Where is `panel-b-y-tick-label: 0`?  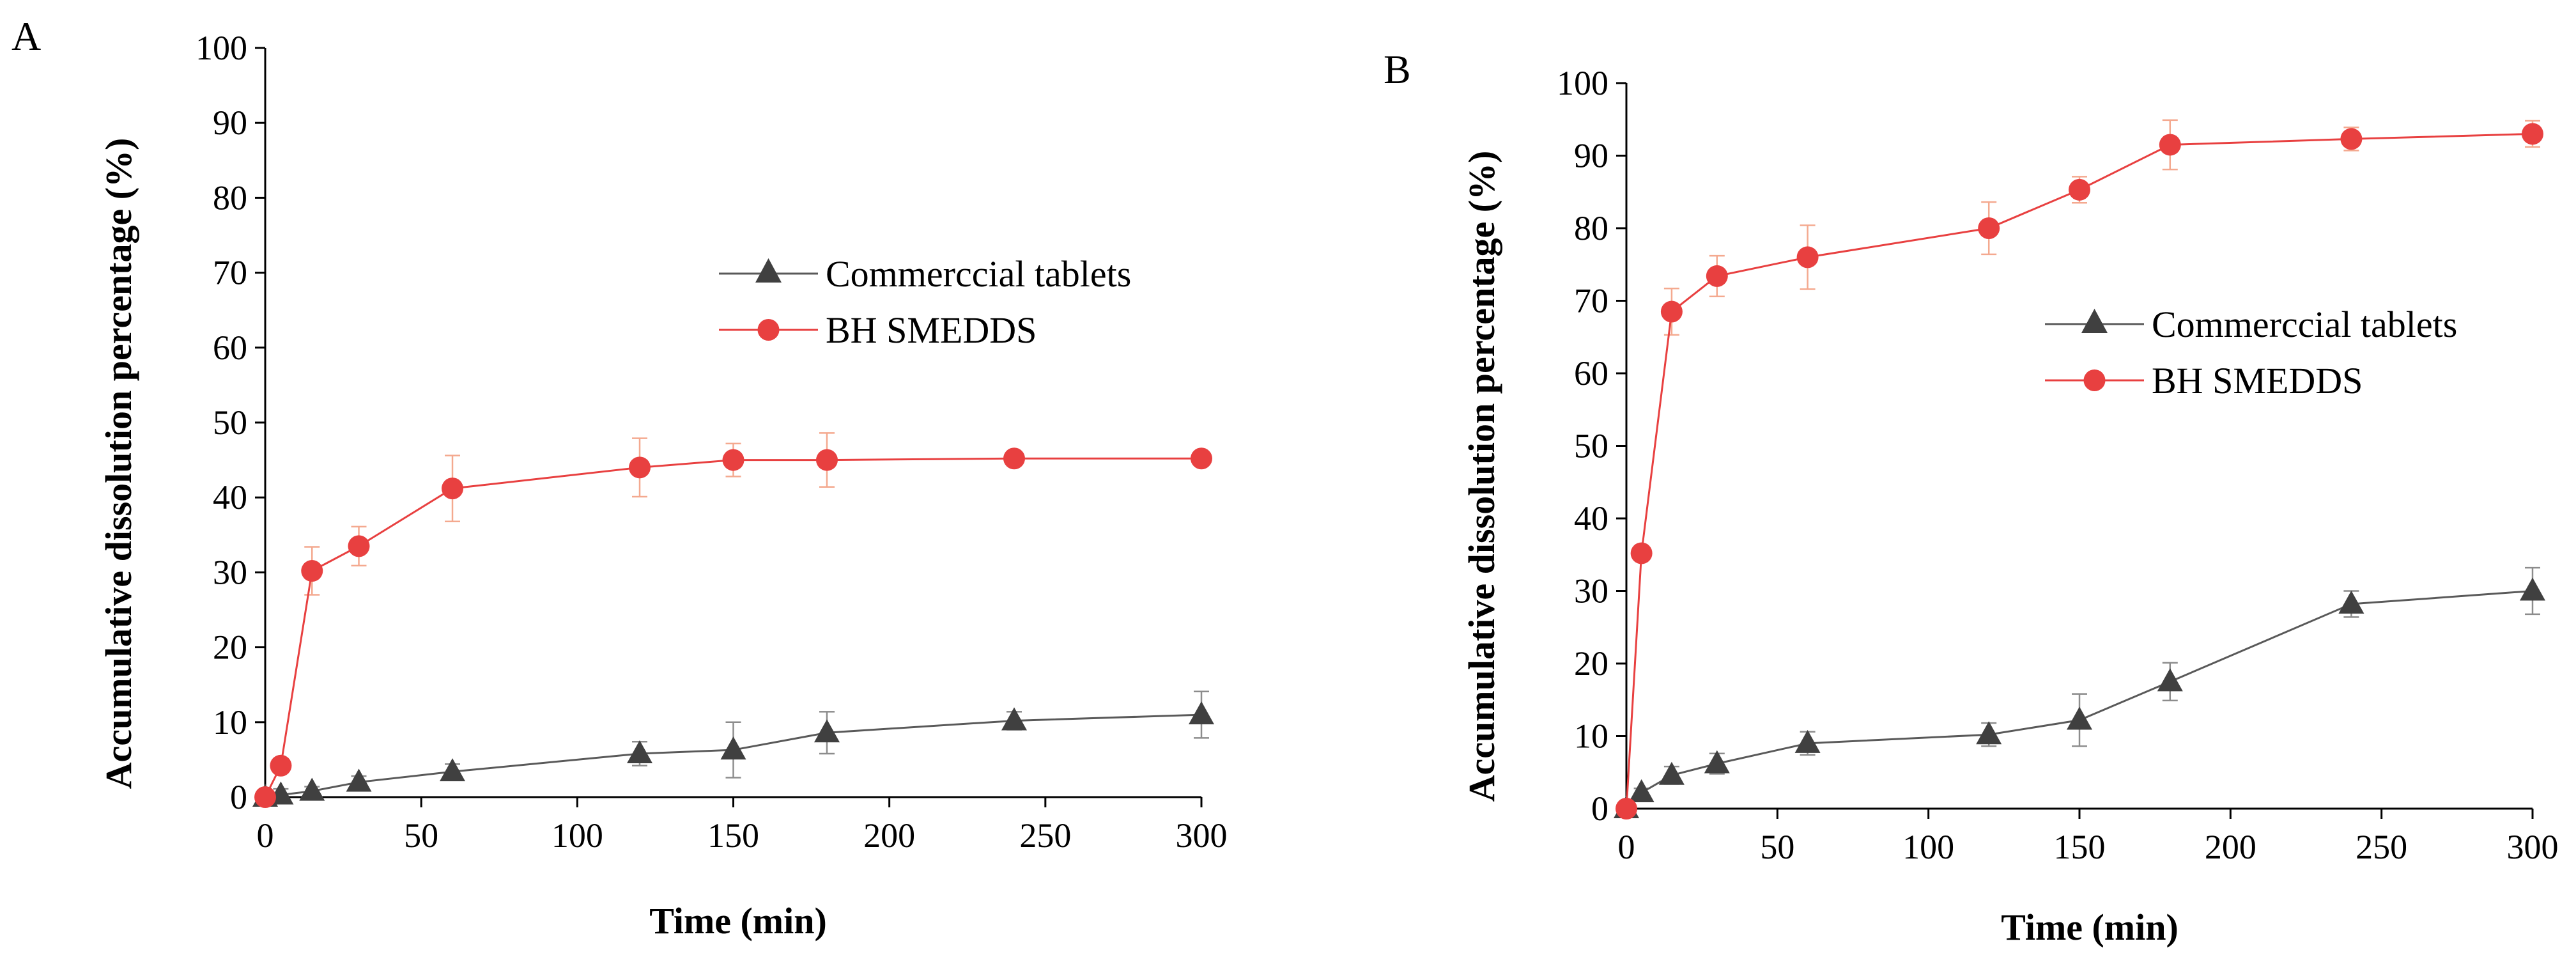
panel-b-y-tick-label: 0 is located at coordinates (1599, 808).